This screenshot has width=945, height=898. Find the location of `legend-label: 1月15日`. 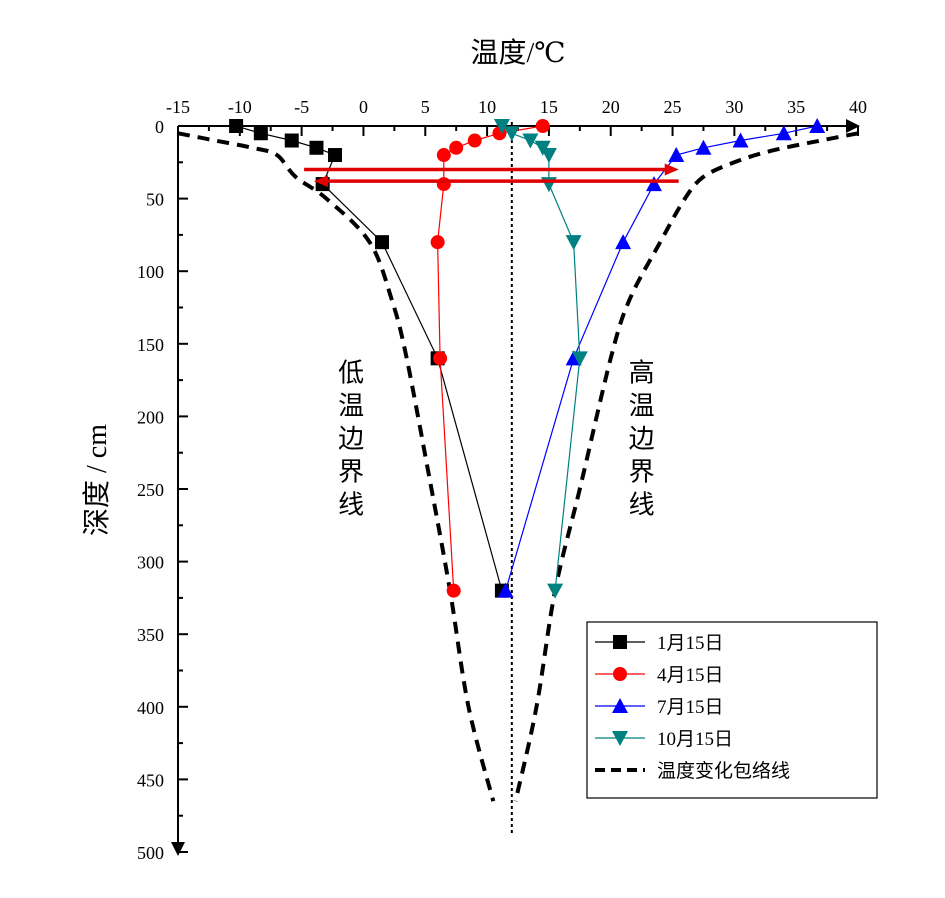

legend-label: 1月15日 is located at coordinates (690, 643).